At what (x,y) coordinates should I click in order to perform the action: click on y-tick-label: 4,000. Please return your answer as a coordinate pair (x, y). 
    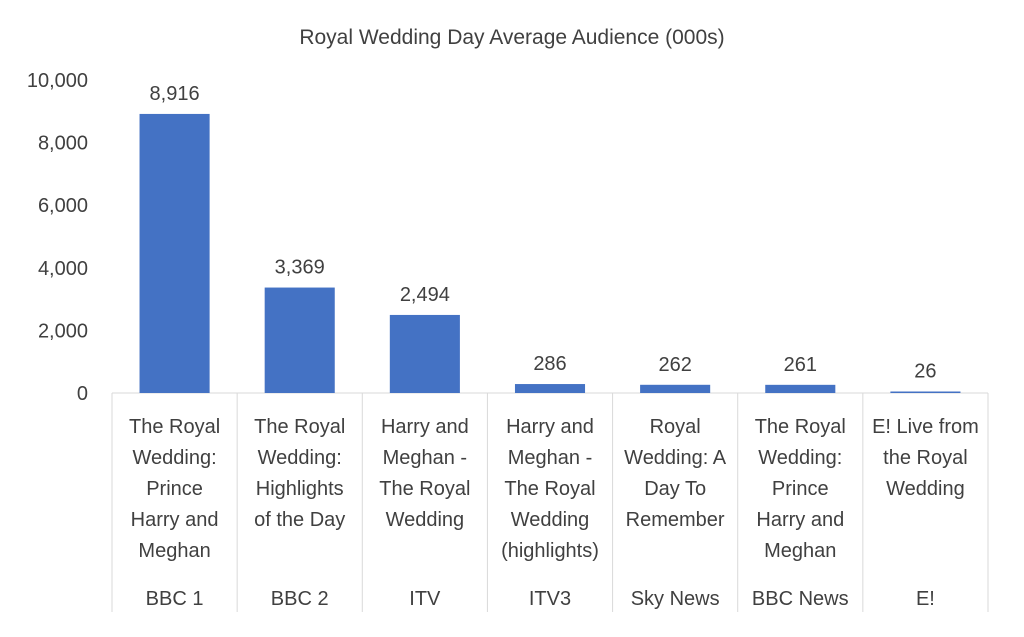
    Looking at the image, I should click on (63, 269).